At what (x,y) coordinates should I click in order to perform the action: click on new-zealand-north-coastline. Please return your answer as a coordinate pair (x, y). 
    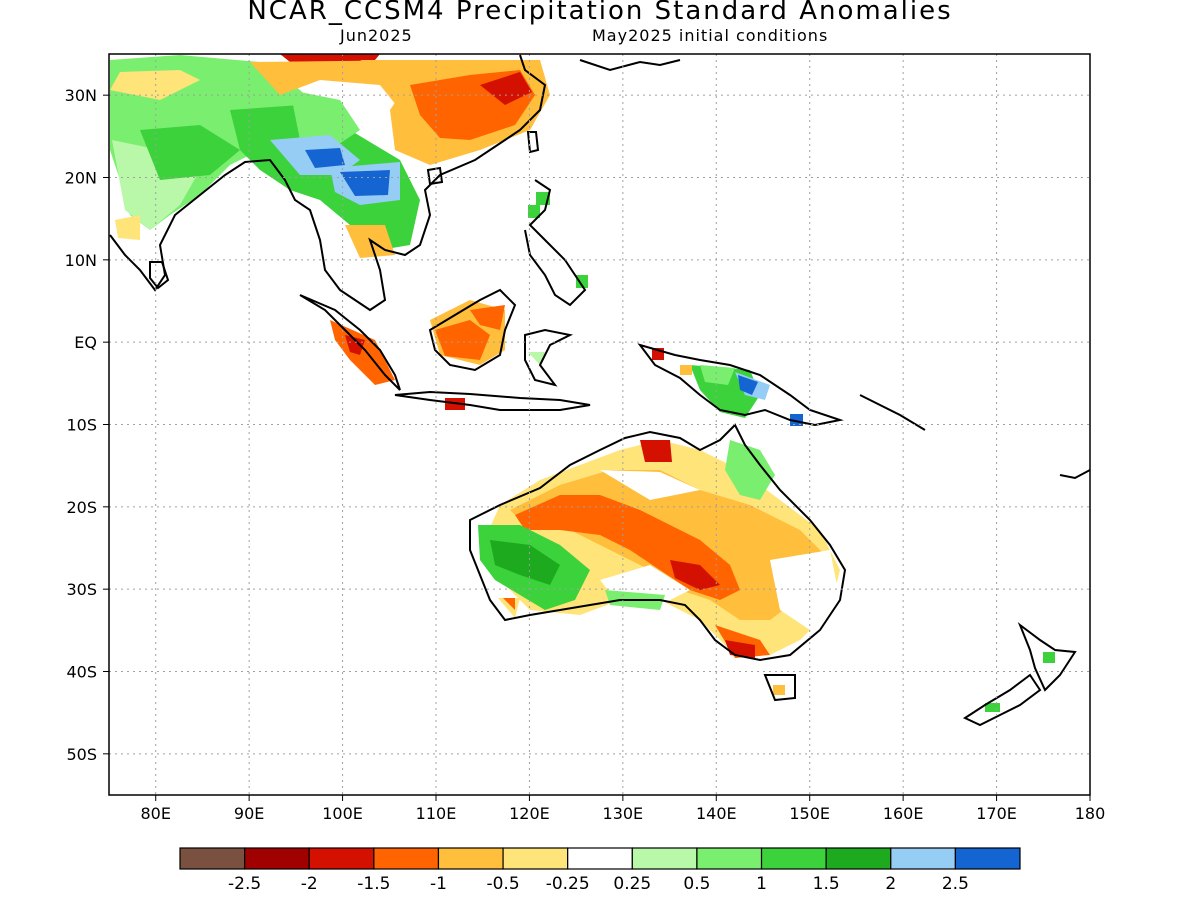
    Looking at the image, I should click on (1047, 657).